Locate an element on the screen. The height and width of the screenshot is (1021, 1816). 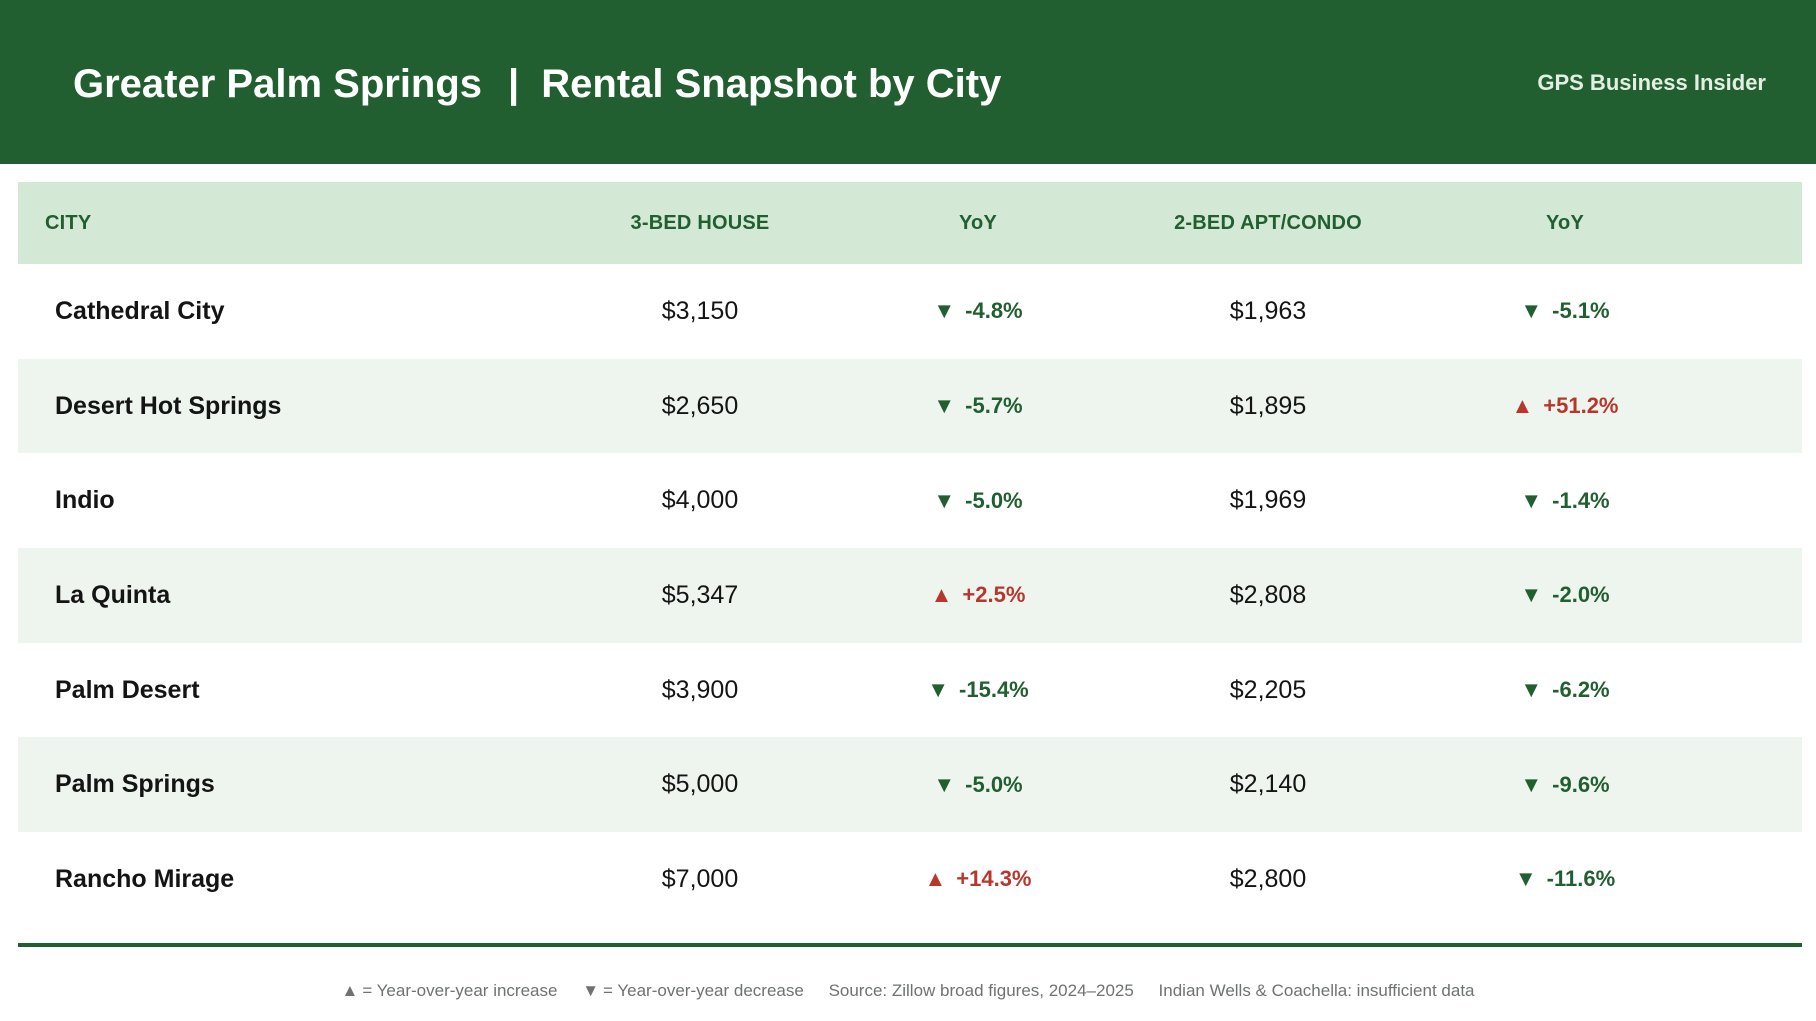
source-note: Source: Zillow broad figures, 2024–2025 is located at coordinates (981, 990).